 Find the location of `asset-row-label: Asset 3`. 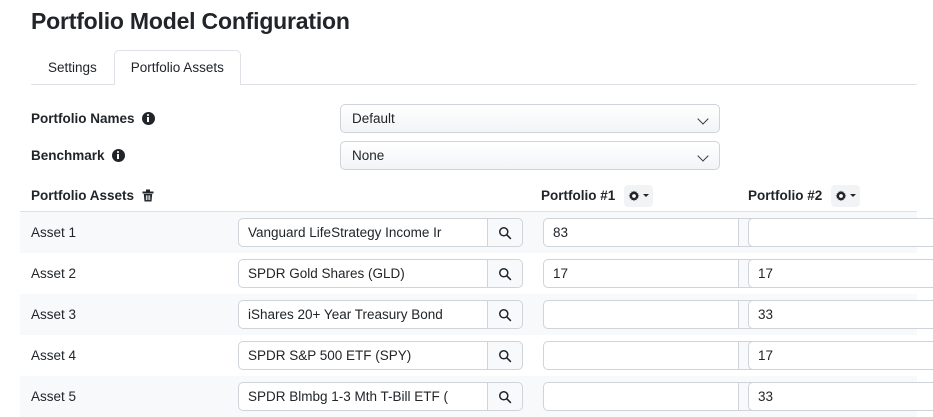

asset-row-label: Asset 3 is located at coordinates (54, 314).